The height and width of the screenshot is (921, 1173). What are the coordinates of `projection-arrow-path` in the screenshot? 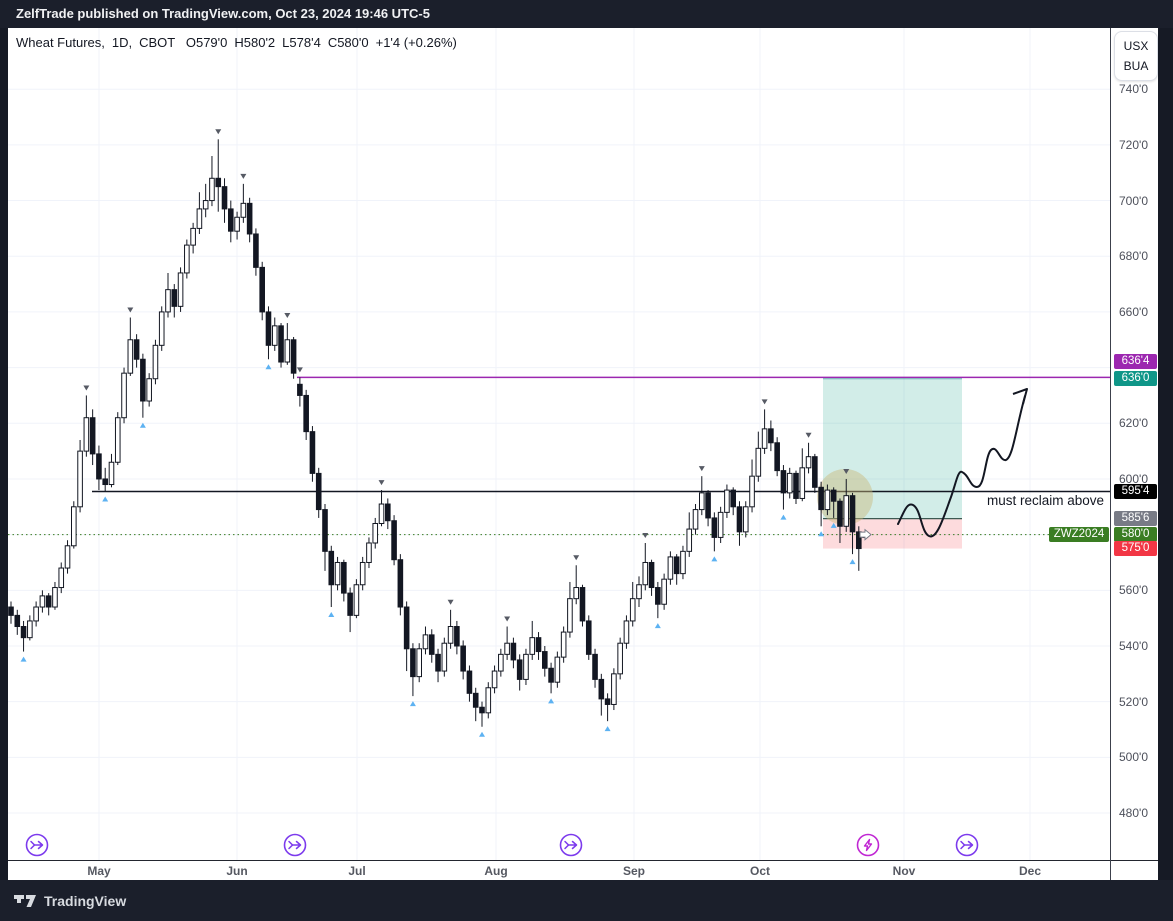 It's located at (961, 466).